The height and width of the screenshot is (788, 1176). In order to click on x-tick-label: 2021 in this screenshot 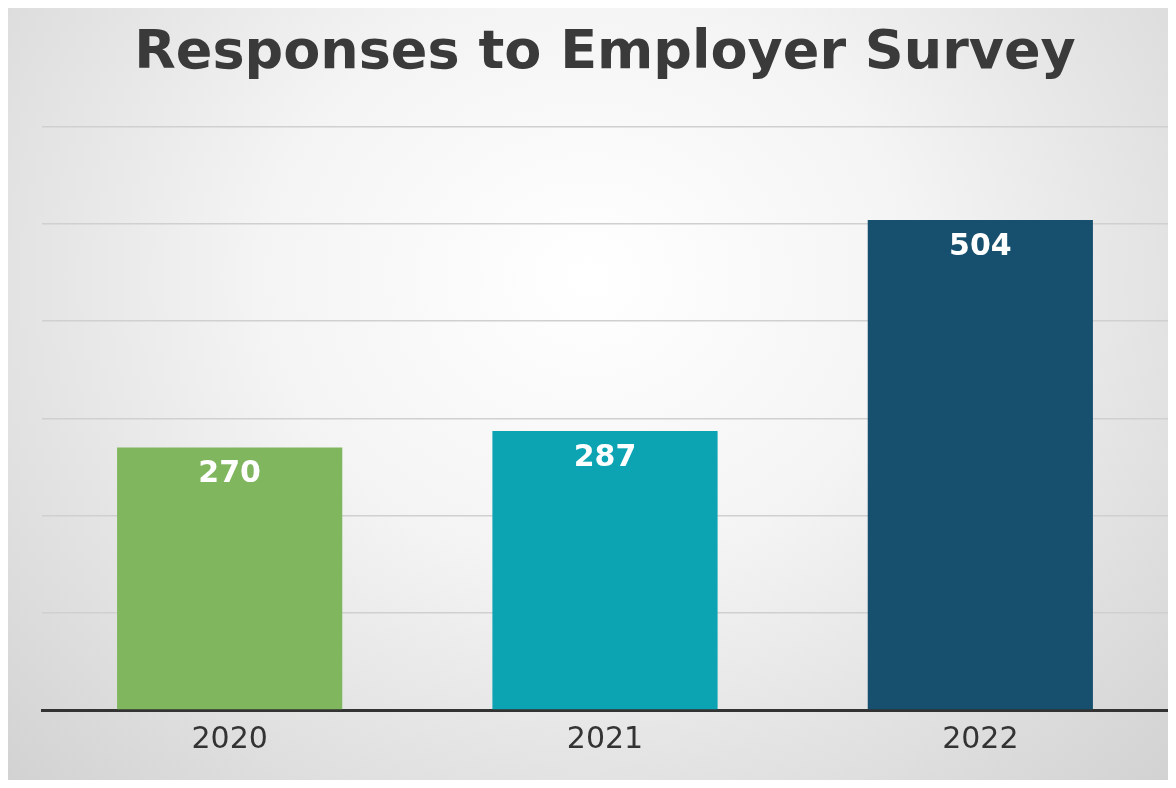, I will do `click(605, 737)`.